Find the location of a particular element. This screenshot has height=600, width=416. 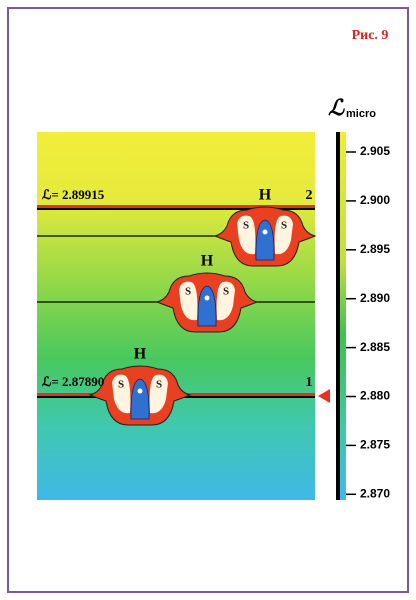

tick-label: 2.870 is located at coordinates (375, 493).